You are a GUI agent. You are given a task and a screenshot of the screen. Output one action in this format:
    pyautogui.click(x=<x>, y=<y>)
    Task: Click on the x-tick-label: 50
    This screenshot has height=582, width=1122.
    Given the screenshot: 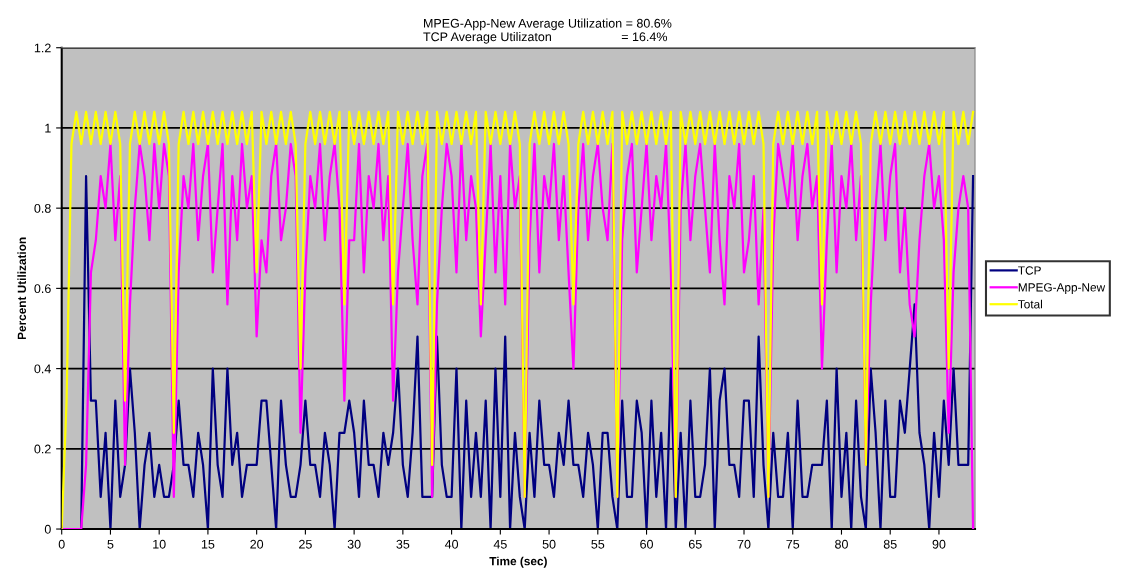 What is the action you would take?
    pyautogui.click(x=549, y=544)
    